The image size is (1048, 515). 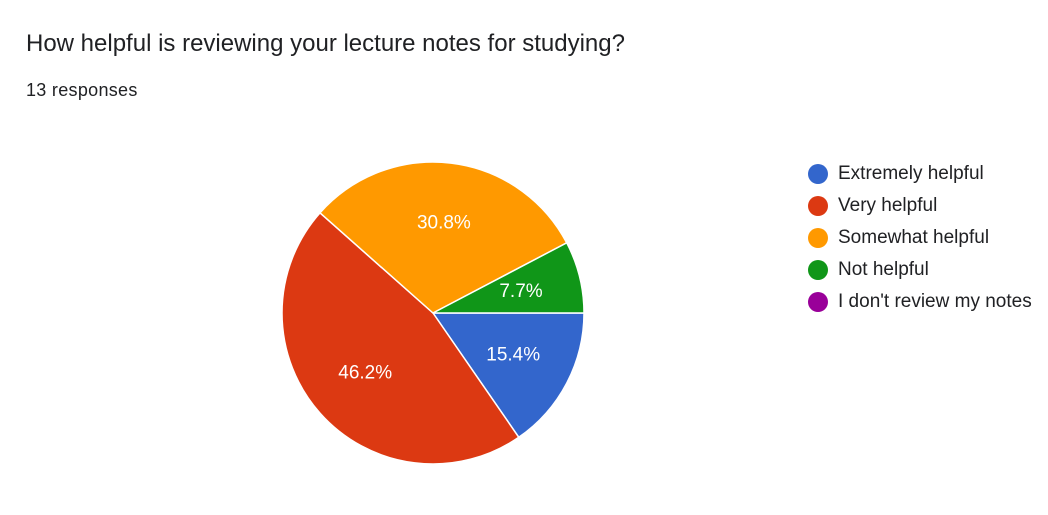 What do you see at coordinates (508, 375) in the screenshot?
I see `pie-slice-extremely-helpful` at bounding box center [508, 375].